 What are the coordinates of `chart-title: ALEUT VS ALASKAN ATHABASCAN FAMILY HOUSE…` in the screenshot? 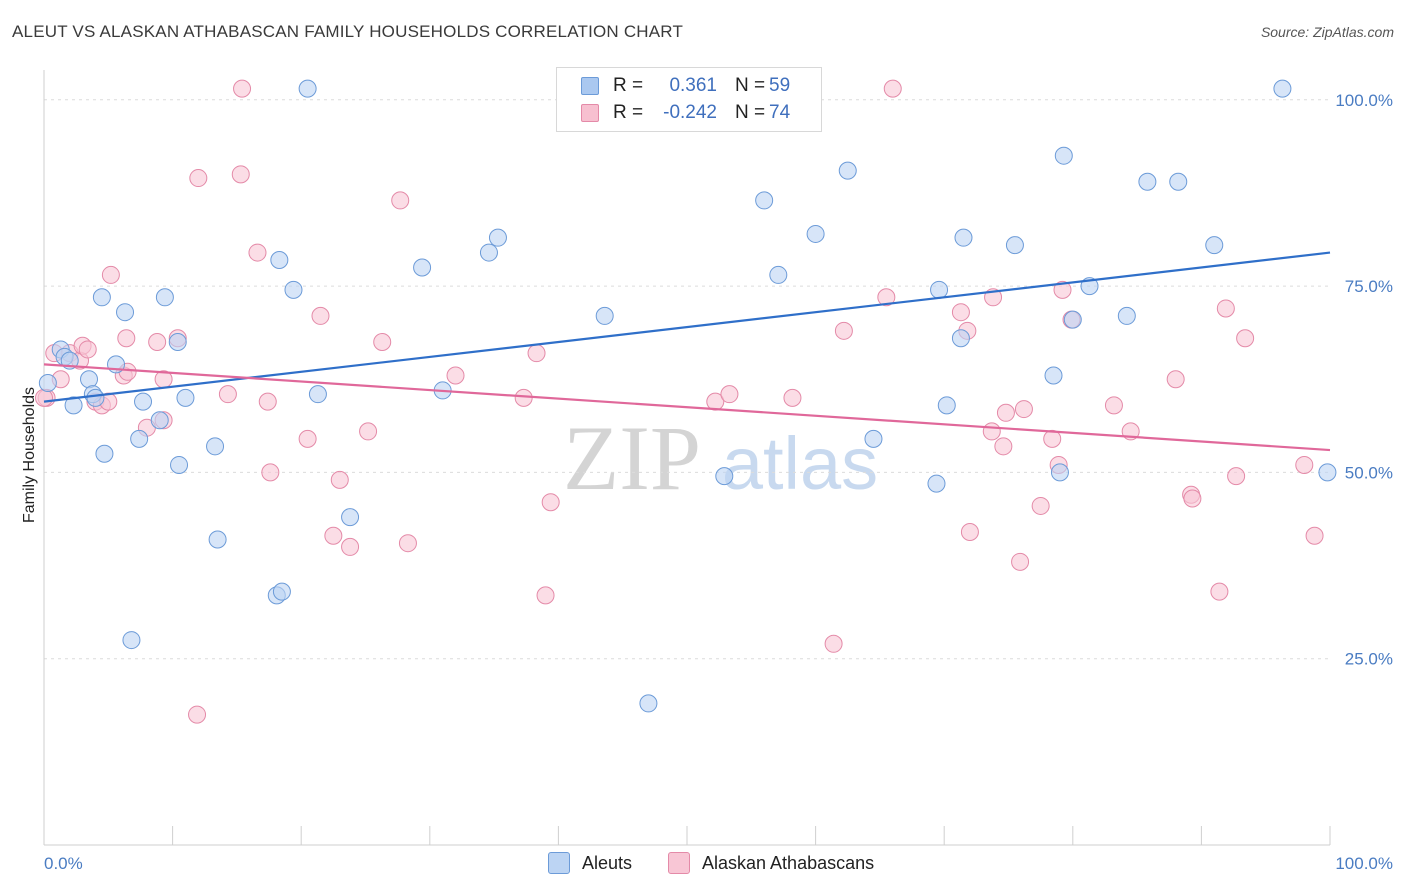 It's located at (348, 31).